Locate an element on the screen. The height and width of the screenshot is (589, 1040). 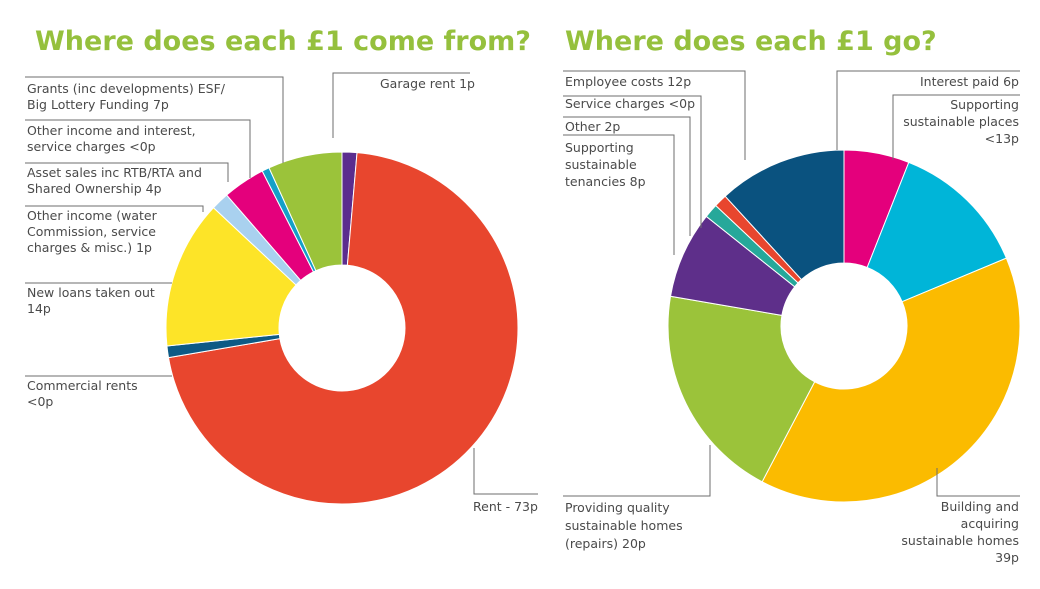
label-places: Supporting is located at coordinates (984, 104).